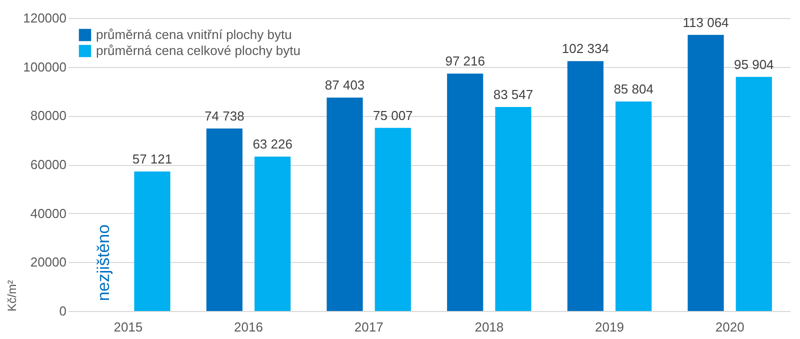  What do you see at coordinates (62, 311) in the screenshot?
I see `y-tick-label: 0` at bounding box center [62, 311].